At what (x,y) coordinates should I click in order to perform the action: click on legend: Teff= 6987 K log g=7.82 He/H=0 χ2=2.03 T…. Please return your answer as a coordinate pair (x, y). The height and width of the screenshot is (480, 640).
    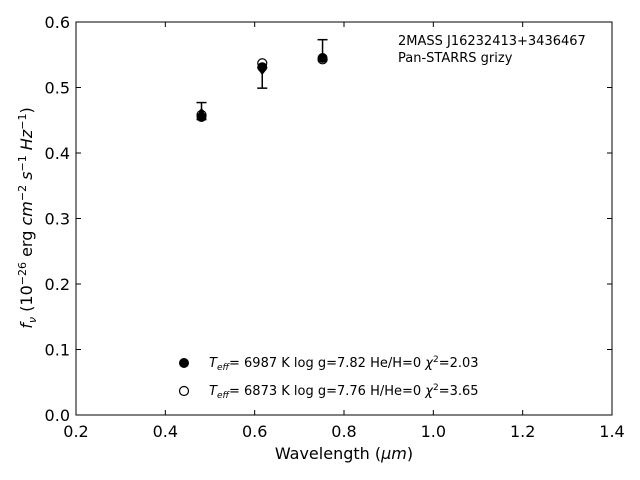
    Looking at the image, I should click on (328, 378).